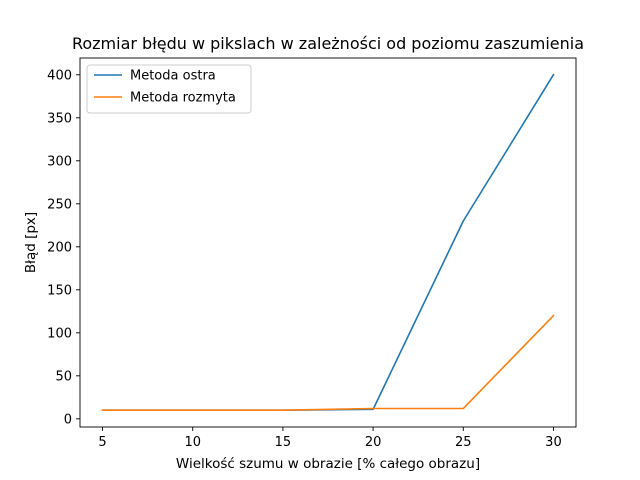 The image size is (640, 480). I want to click on y-axis-label: Błąd [px], so click(31, 242).